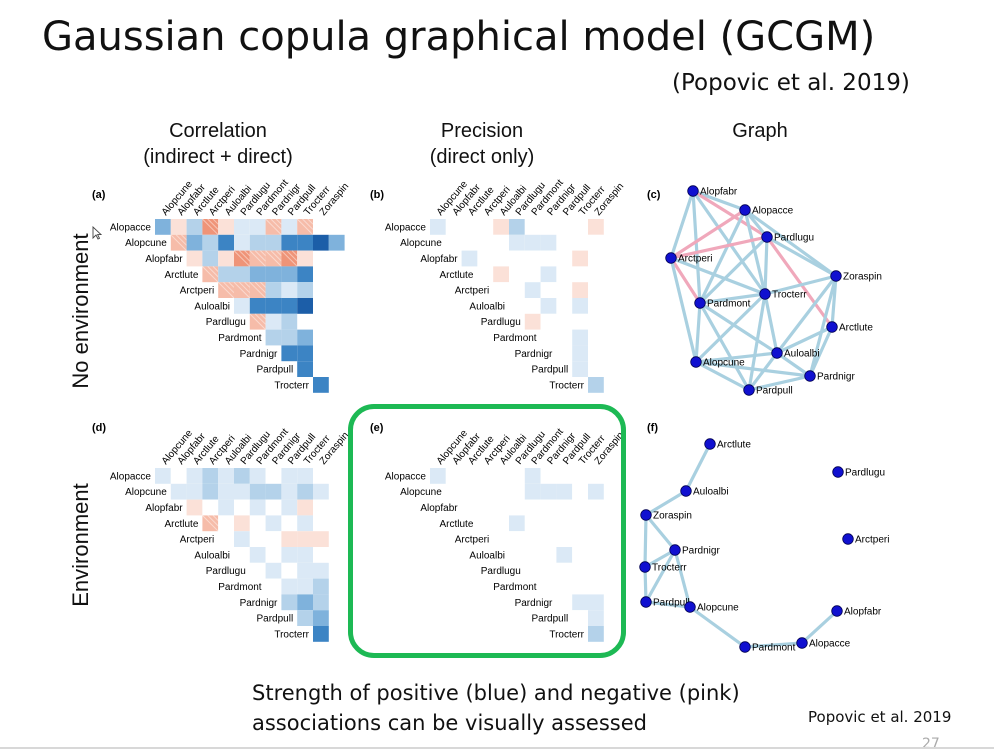  What do you see at coordinates (456, 524) in the screenshot?
I see `matrix-row-label: Arctlute` at bounding box center [456, 524].